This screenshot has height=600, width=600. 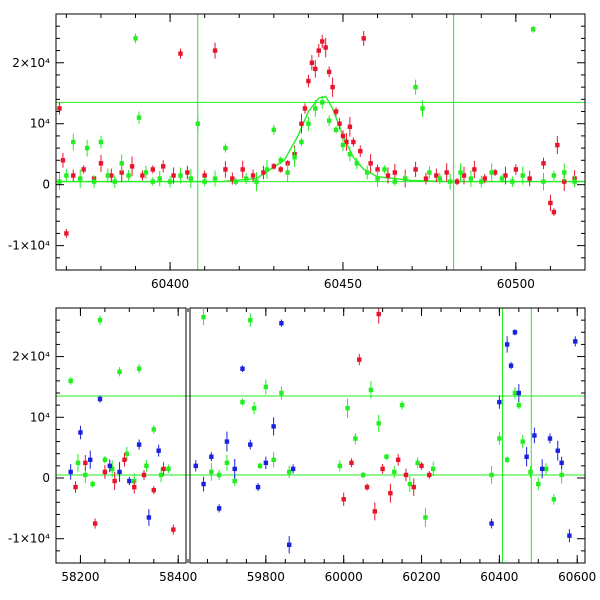 What do you see at coordinates (577, 577) in the screenshot?
I see `xtick-label: 60600` at bounding box center [577, 577].